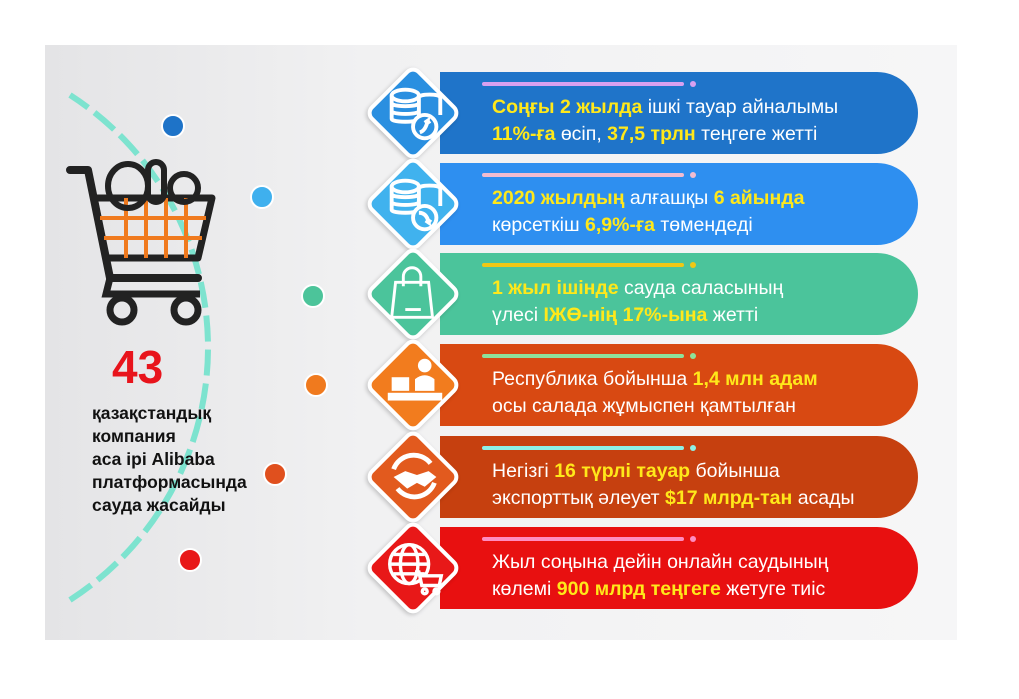  What do you see at coordinates (416, 569) in the screenshot?
I see `globe-cart-icon` at bounding box center [416, 569].